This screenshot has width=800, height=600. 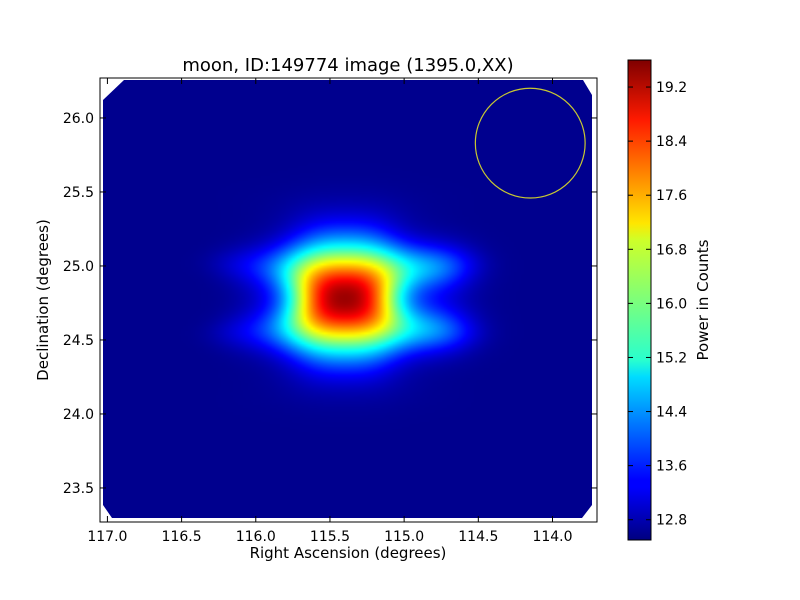 What do you see at coordinates (671, 467) in the screenshot?
I see `colorbar-tick-label: 13.6` at bounding box center [671, 467].